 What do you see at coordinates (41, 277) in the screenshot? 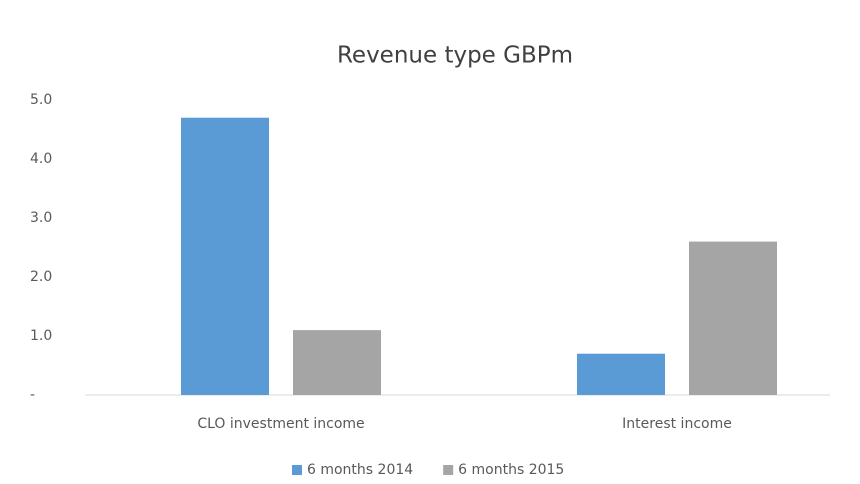
I see `y-tick-label: 2.0` at bounding box center [41, 277].